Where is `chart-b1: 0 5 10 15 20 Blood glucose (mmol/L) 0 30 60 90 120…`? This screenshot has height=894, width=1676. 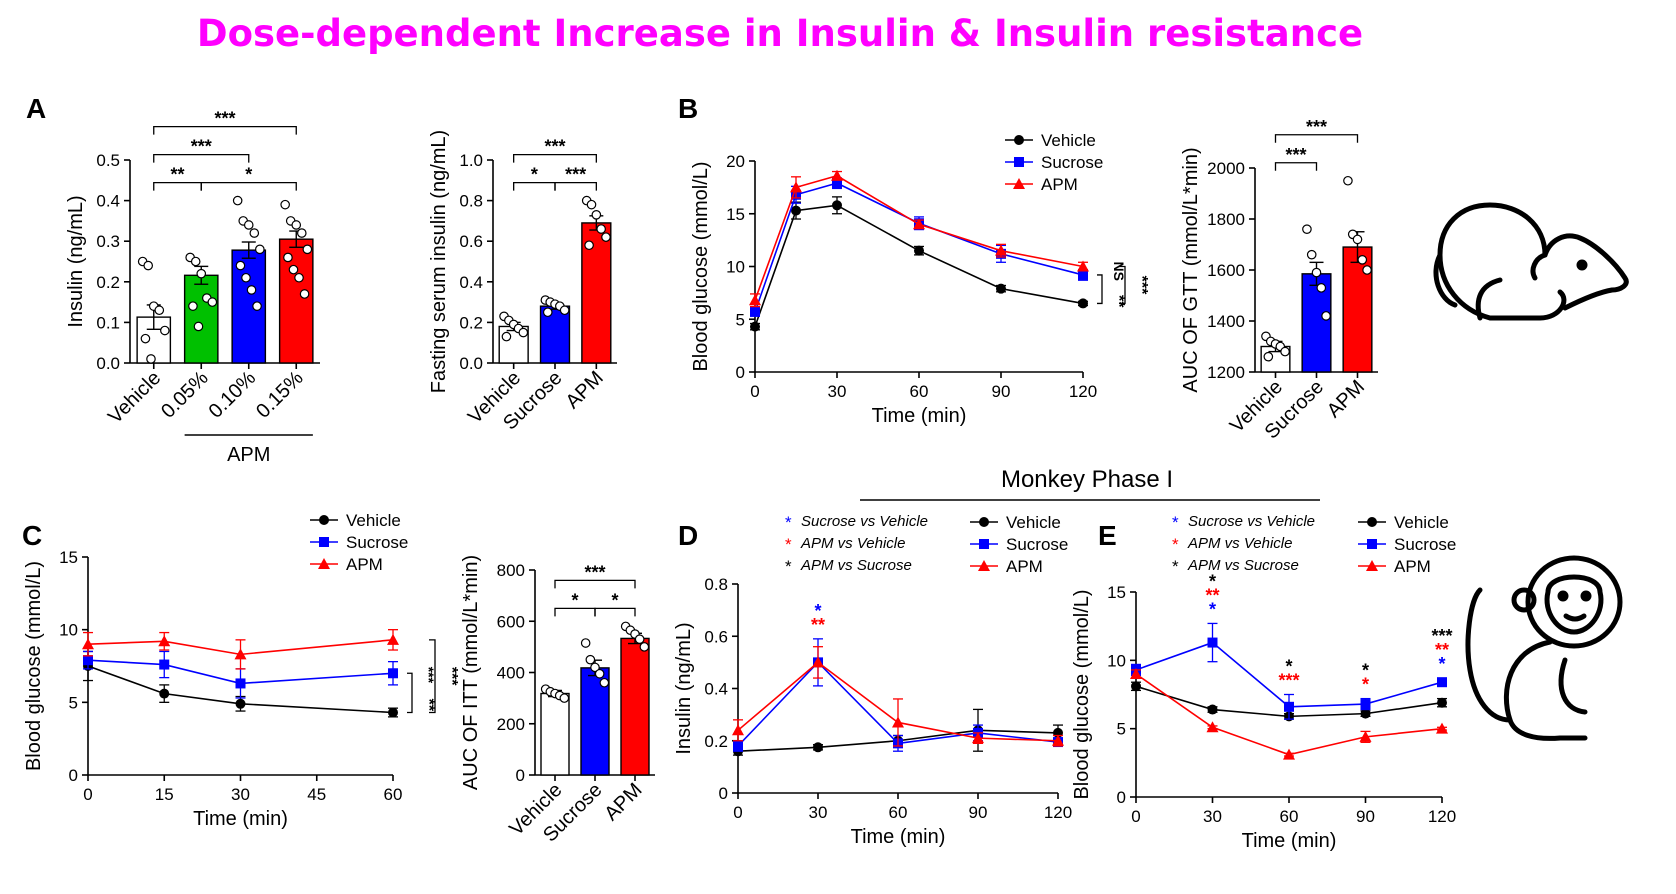 chart-b1: 0 5 10 15 20 Blood glucose (mmol/L) 0 30 60 90 120… is located at coordinates (920, 279).